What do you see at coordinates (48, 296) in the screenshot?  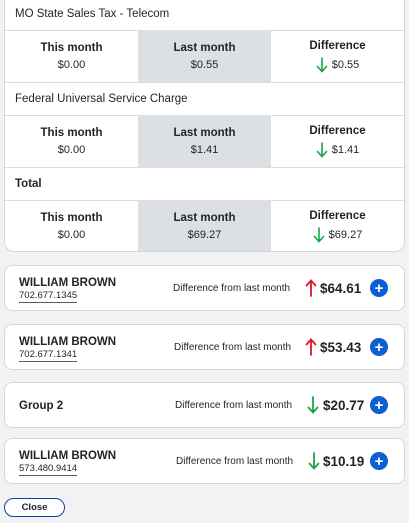 I see `line-phone-link: 702.677.1345` at bounding box center [48, 296].